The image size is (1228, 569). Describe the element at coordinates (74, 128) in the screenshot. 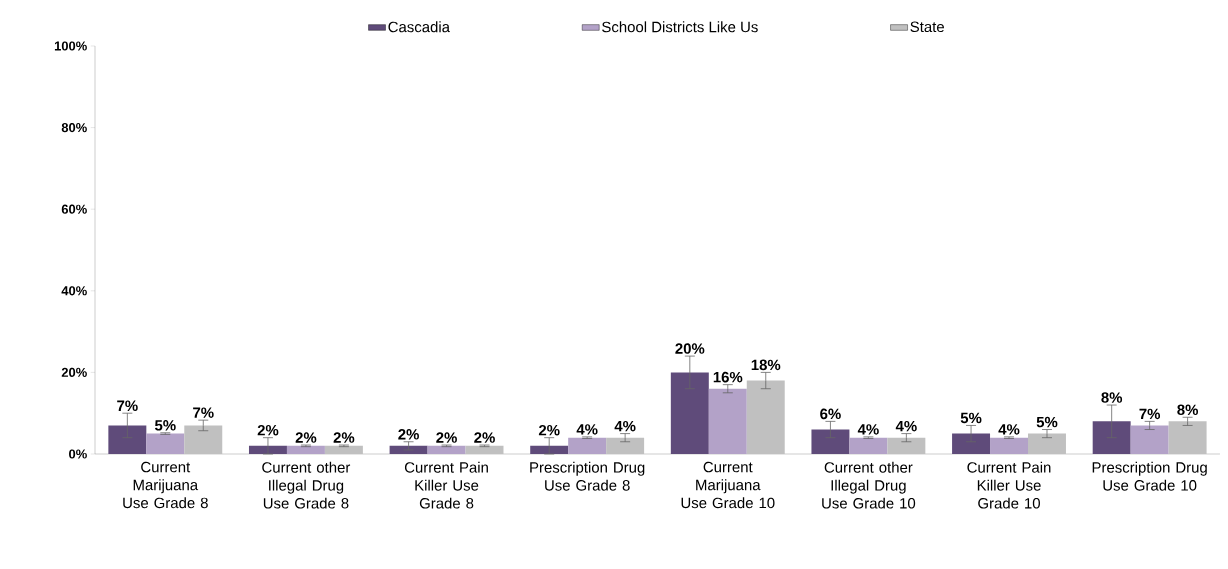

I see `y-tick-label: 80%` at that location.